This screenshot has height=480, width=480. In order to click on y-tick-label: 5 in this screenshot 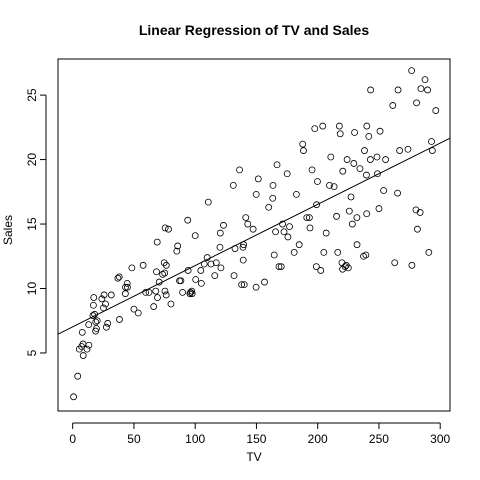, I will do `click(32, 352)`.